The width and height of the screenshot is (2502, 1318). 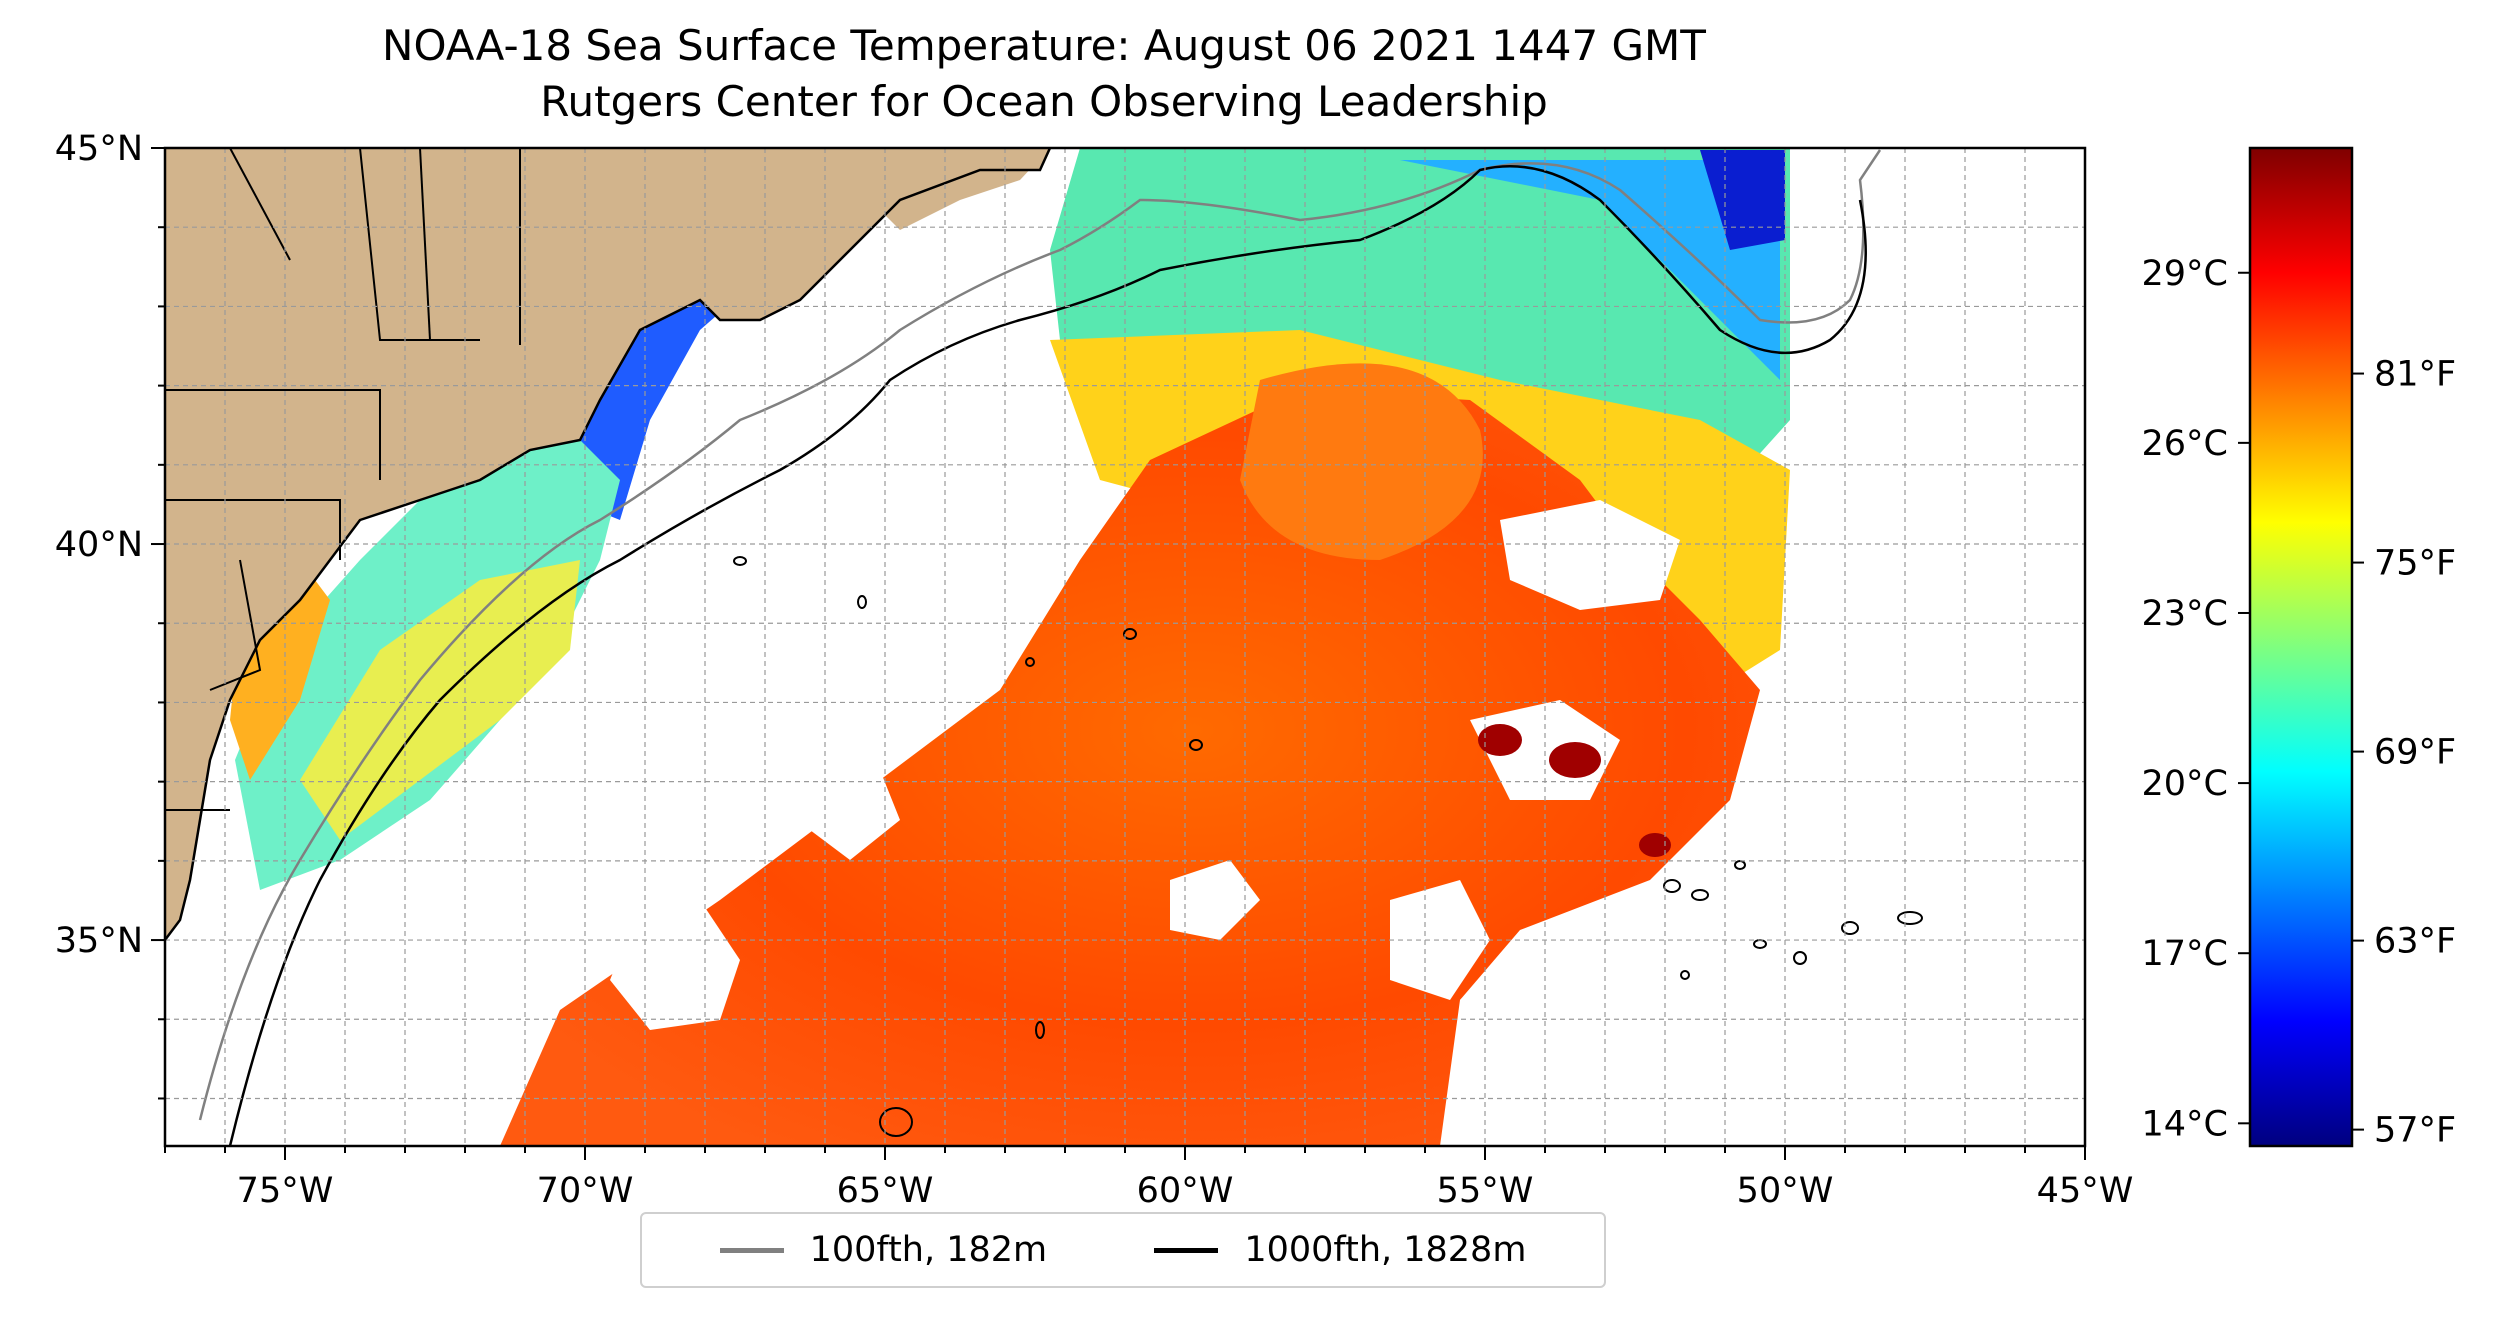 I want to click on legend-entry-1000fth: 1000fth, 1828m, so click(x=1340, y=1250).